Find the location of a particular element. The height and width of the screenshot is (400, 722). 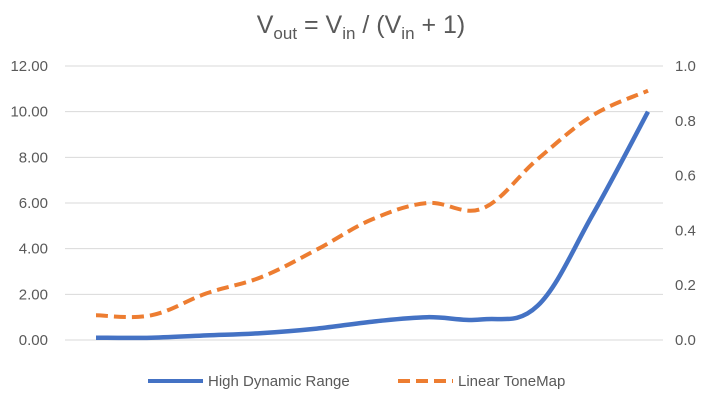

left-tick-label: 10.00 is located at coordinates (29, 112).